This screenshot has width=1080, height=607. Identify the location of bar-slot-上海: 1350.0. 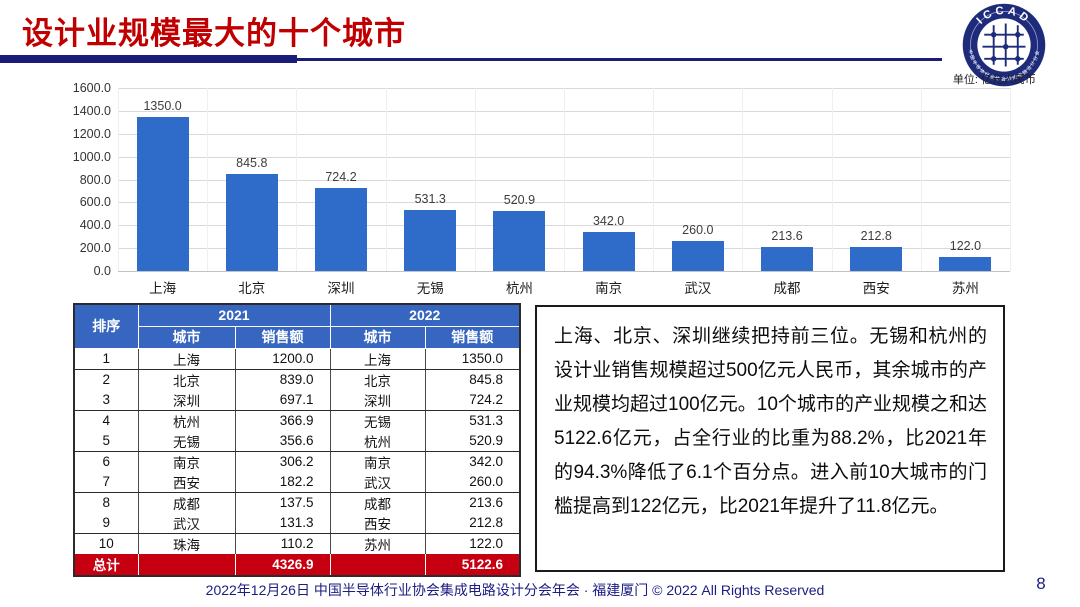
(162, 179).